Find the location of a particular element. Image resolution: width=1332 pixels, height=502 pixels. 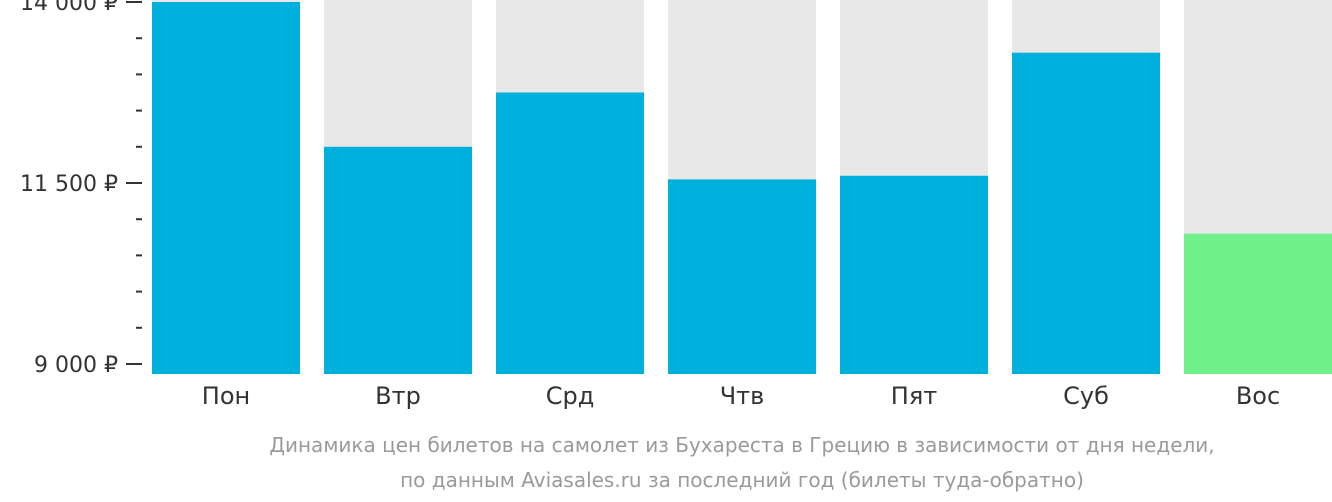

y-tick-label: 11 500 ₽ is located at coordinates (69, 184).